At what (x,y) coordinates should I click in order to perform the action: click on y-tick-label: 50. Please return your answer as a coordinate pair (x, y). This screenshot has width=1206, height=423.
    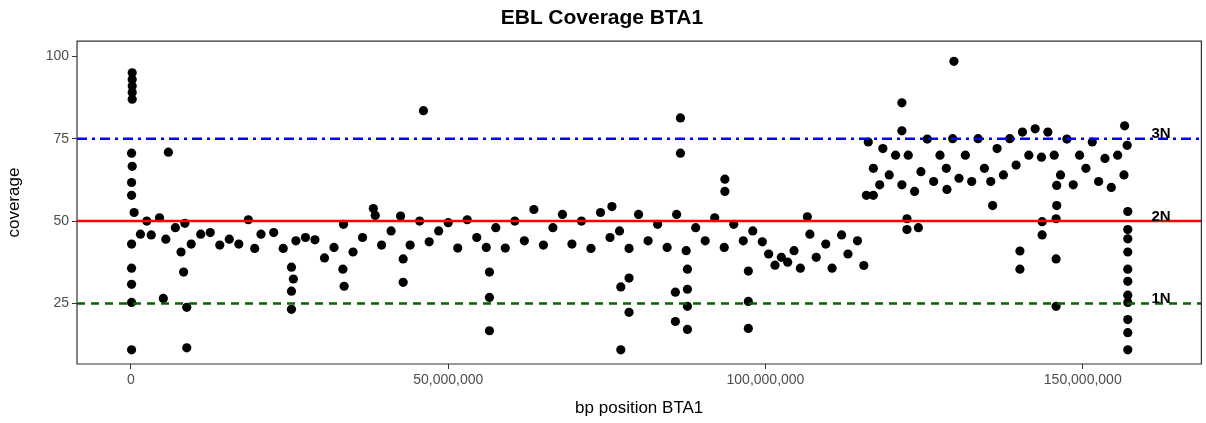
    Looking at the image, I should click on (61, 219).